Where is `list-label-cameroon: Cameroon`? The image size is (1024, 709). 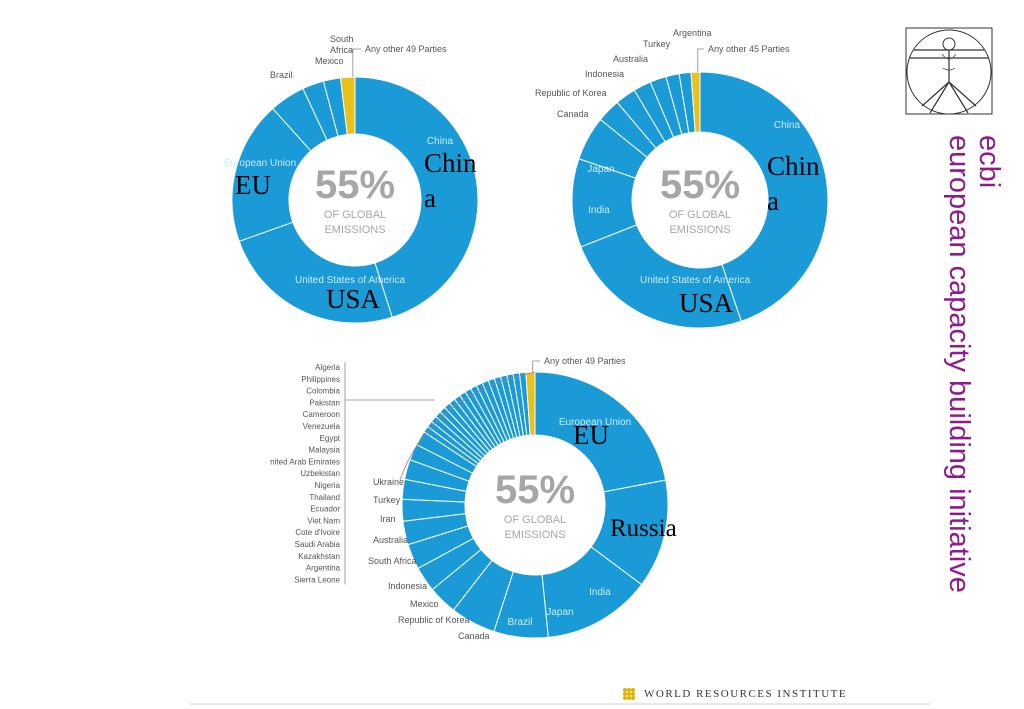
list-label-cameroon: Cameroon is located at coordinates (321, 414).